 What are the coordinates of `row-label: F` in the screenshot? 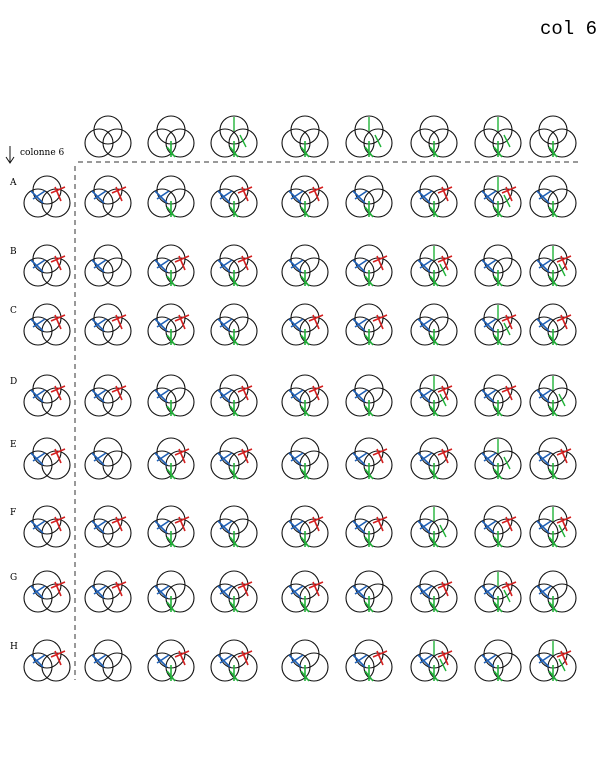 It's located at (13, 513).